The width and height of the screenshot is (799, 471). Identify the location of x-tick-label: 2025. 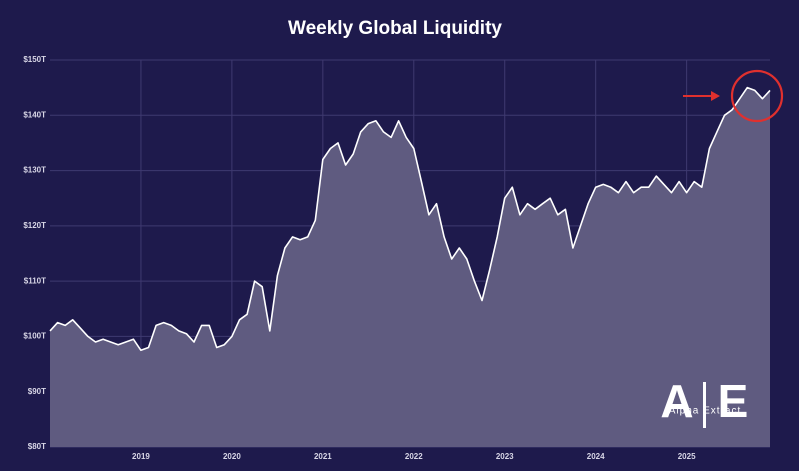
(687, 456).